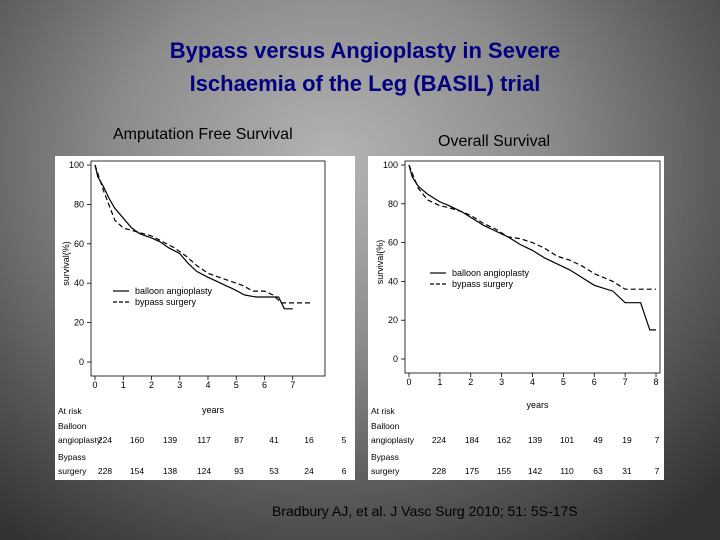 The width and height of the screenshot is (720, 540). I want to click on at-risk-value: 155, so click(504, 471).